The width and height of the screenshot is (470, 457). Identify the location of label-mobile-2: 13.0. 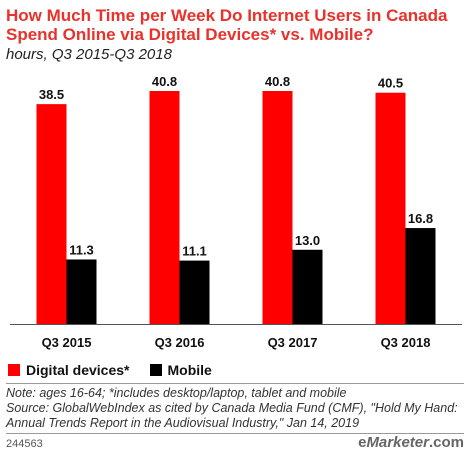
(307, 240).